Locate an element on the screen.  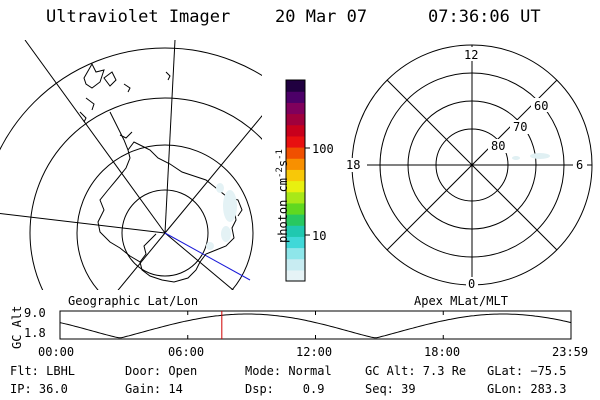
timeline-frame is located at coordinates (315, 325).